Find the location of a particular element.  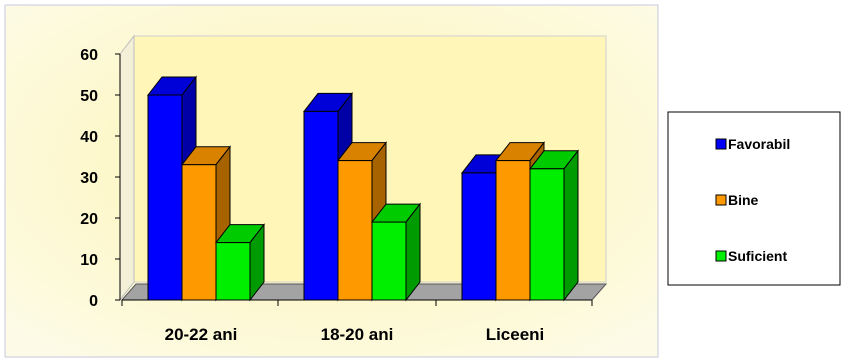

legend-label: Suficient is located at coordinates (757, 256).